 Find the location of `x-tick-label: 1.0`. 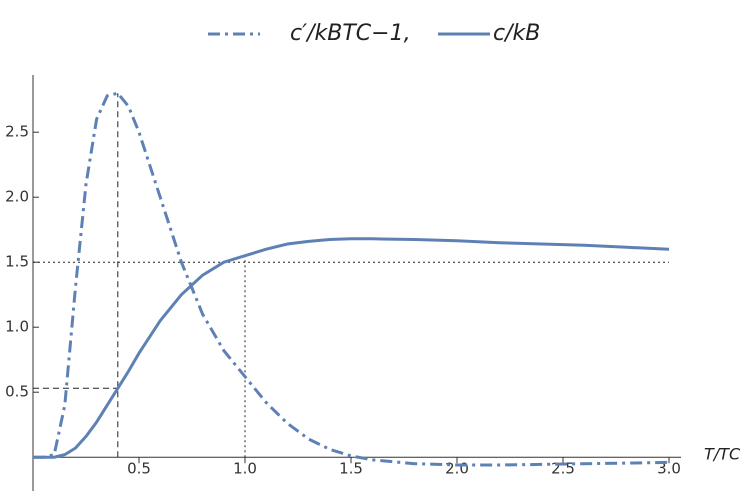

x-tick-label: 1.0 is located at coordinates (245, 469).